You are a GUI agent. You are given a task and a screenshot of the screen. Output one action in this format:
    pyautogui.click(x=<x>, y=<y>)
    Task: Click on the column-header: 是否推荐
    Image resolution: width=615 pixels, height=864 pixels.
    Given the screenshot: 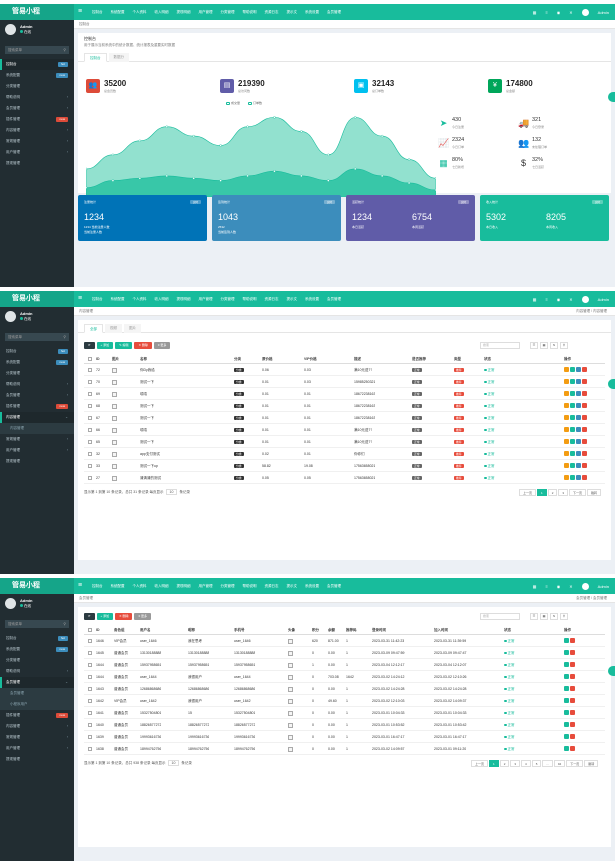 What is the action you would take?
    pyautogui.click(x=419, y=359)
    